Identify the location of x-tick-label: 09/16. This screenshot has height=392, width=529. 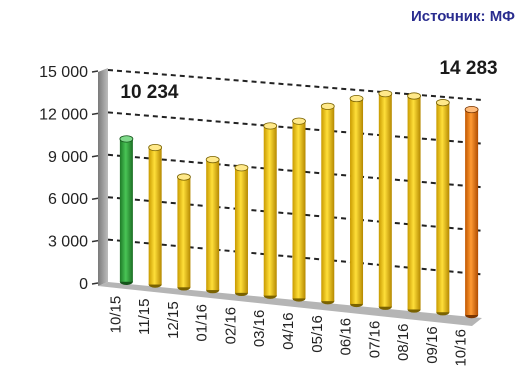
(432, 345).